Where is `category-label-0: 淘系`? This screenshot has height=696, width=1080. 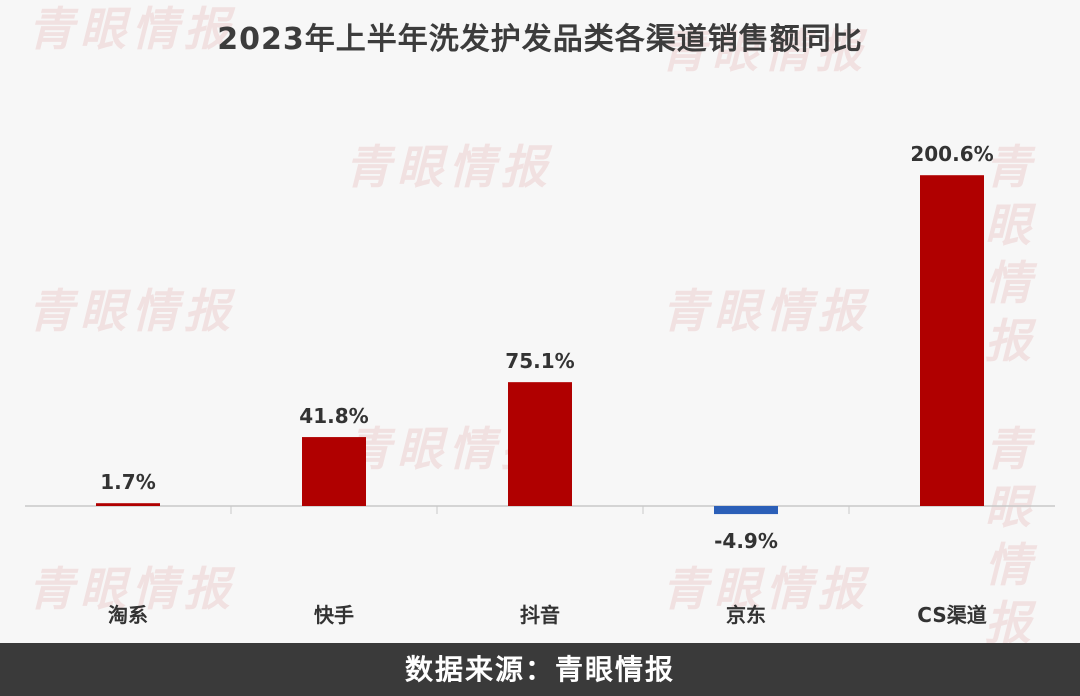
category-label-0: 淘系 is located at coordinates (128, 615).